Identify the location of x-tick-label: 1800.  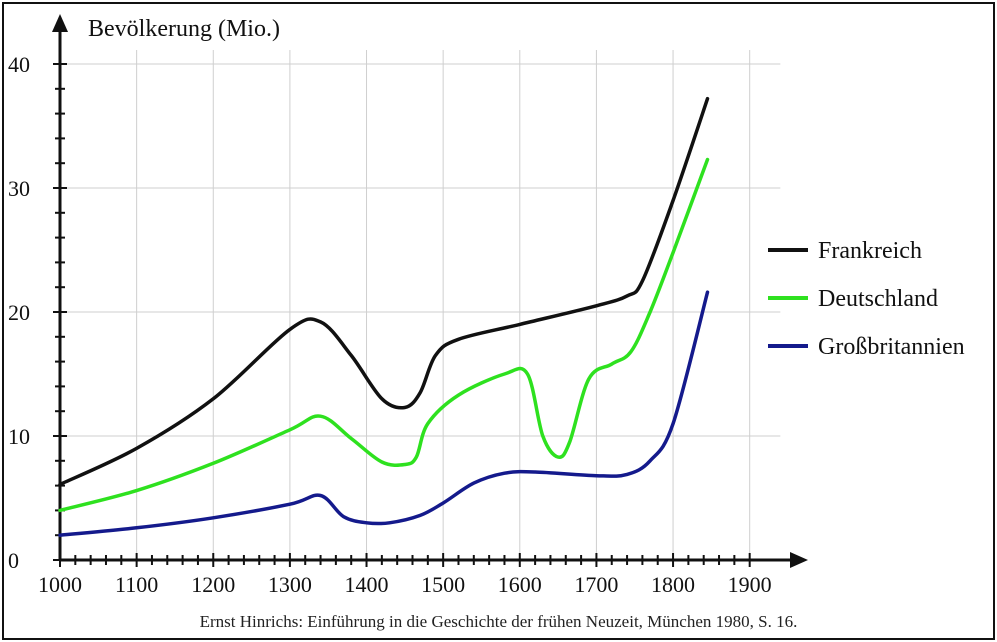
(673, 584).